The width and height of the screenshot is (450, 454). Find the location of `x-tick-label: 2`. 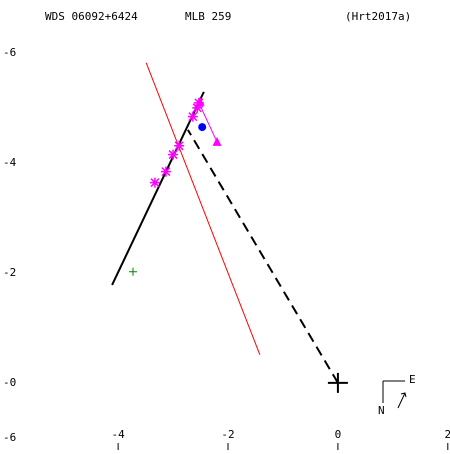

x-tick-label: 2 is located at coordinates (447, 434).